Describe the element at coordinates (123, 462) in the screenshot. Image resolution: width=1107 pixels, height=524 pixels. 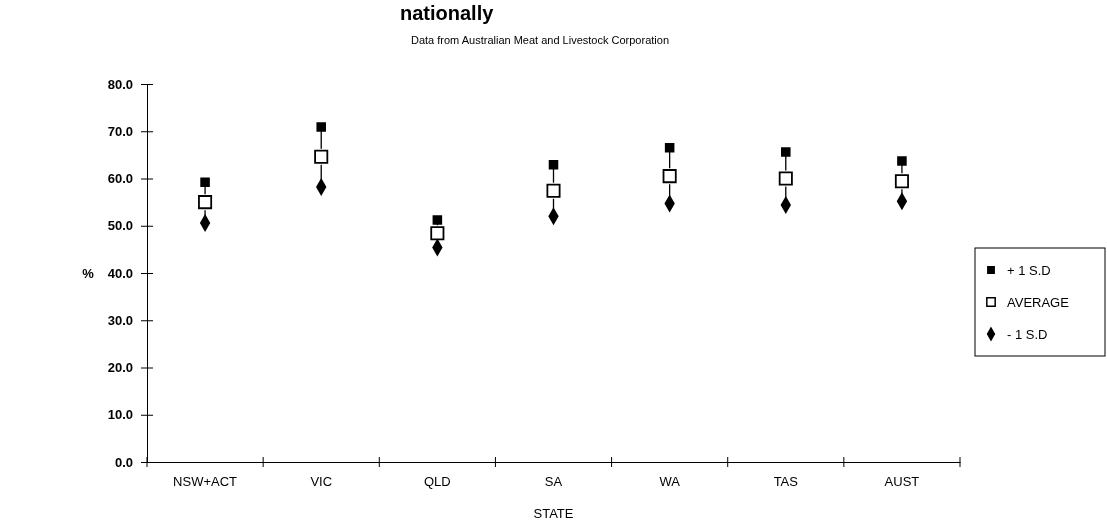
I see `y-tick-label: 0.0` at that location.